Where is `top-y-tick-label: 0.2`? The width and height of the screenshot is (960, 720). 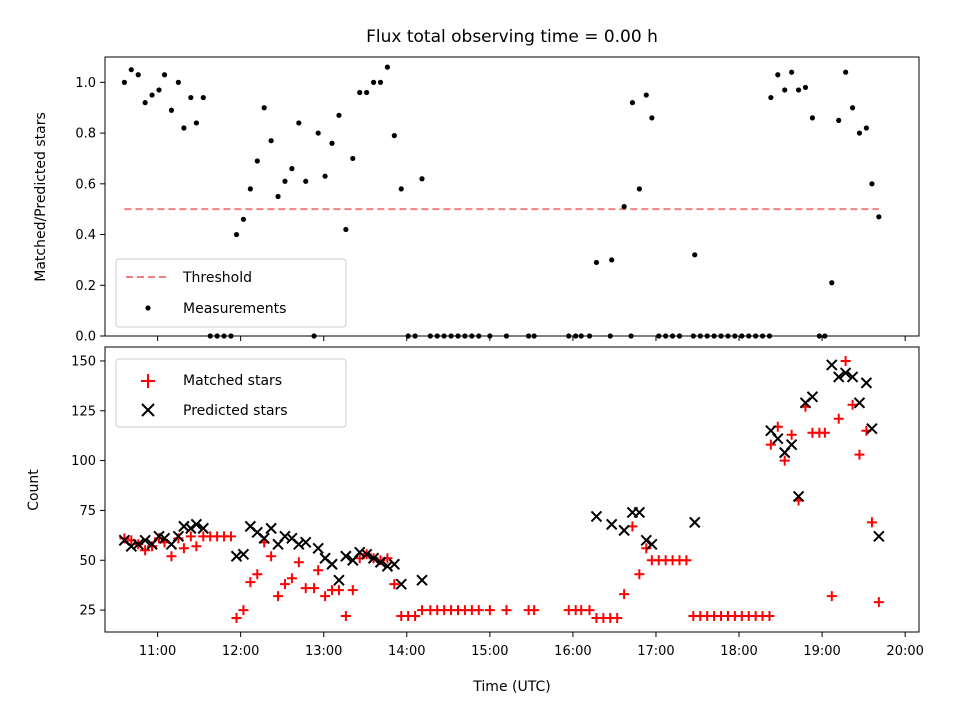
top-y-tick-label: 0.2 is located at coordinates (85, 286).